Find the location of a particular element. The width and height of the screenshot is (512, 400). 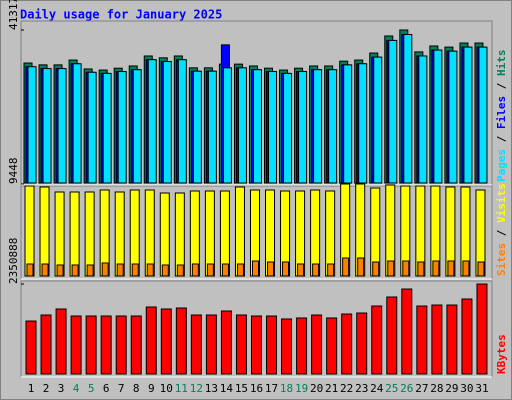

x-tick-label: 1 is located at coordinates (31, 388).